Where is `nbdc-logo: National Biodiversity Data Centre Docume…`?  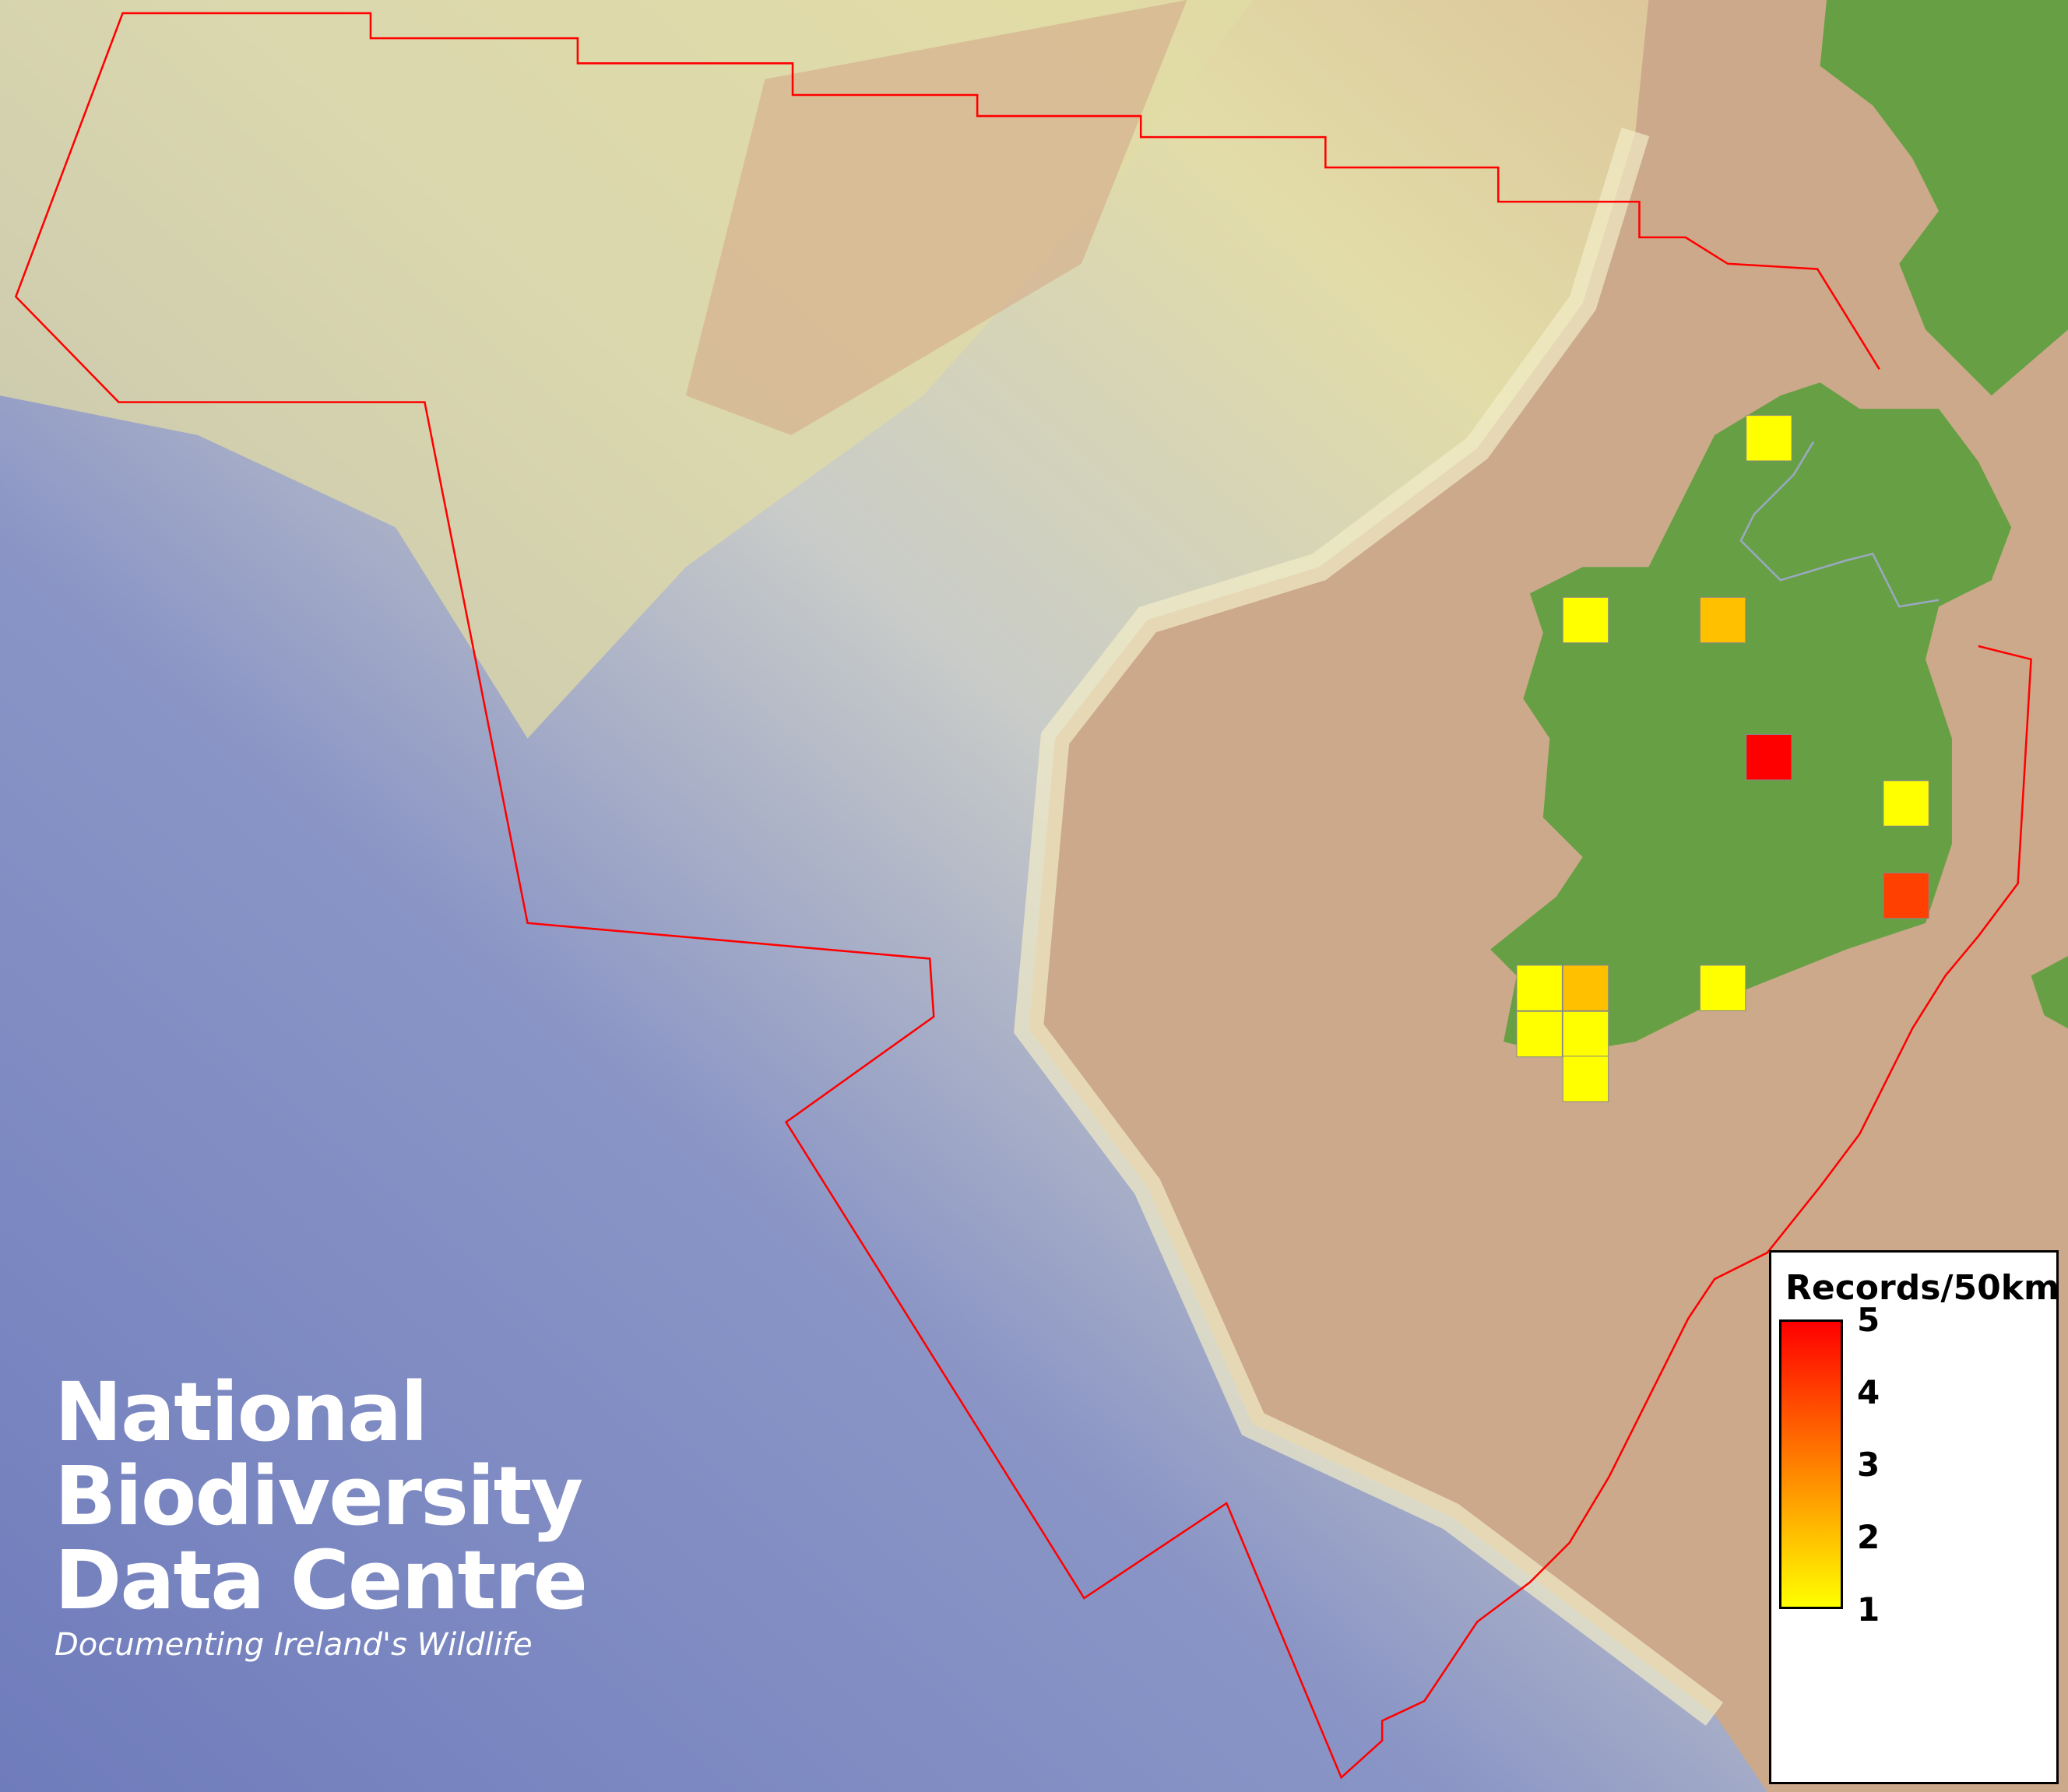 nbdc-logo: National Biodiversity Data Centre Docume… is located at coordinates (322, 1514).